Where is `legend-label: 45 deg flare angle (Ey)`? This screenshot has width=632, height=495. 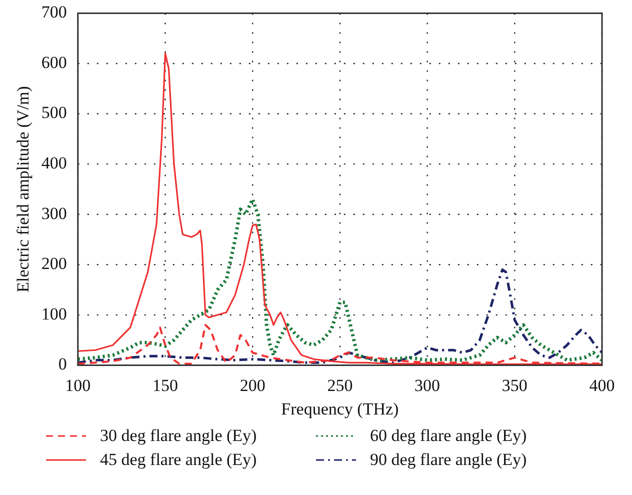
legend-label: 45 deg flare angle (Ey) is located at coordinates (178, 460).